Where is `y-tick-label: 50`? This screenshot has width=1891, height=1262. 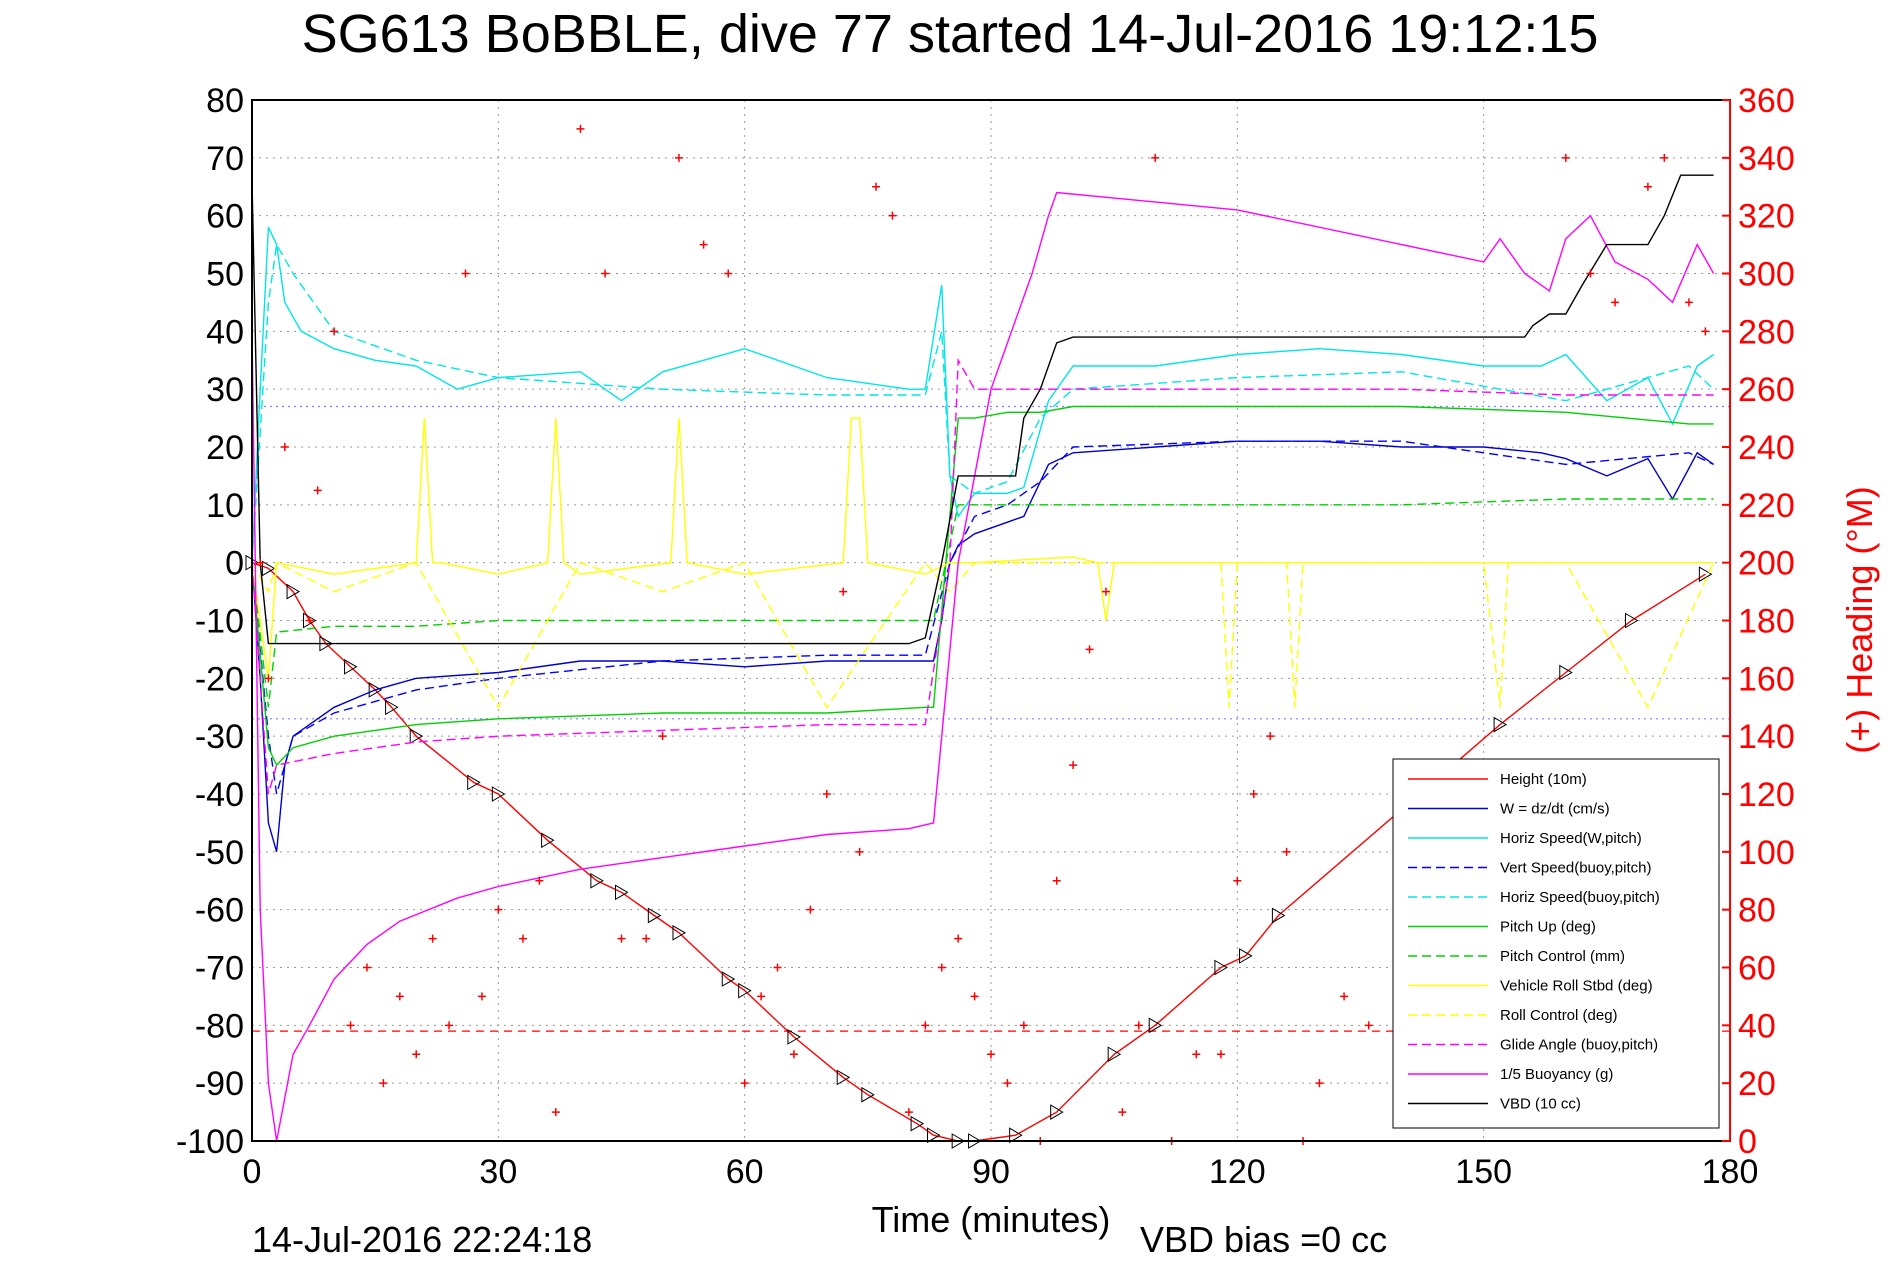
y-tick-label: 50 is located at coordinates (225, 275).